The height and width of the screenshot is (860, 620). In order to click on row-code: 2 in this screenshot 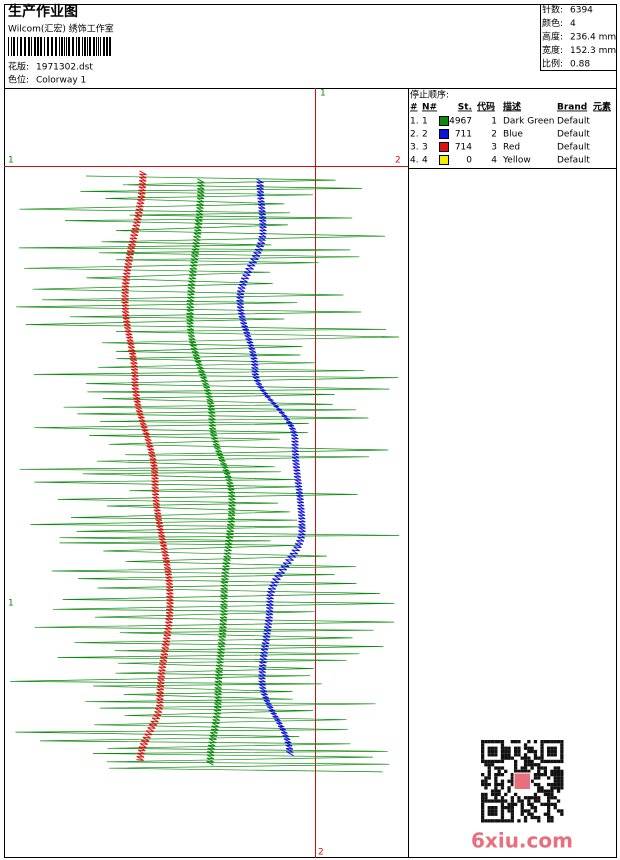, I will do `click(494, 135)`.